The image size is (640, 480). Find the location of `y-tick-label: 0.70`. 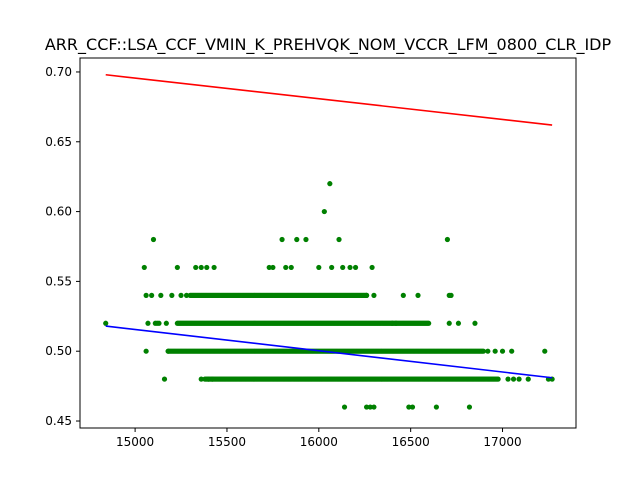

y-tick-label: 0.70 is located at coordinates (58, 72).